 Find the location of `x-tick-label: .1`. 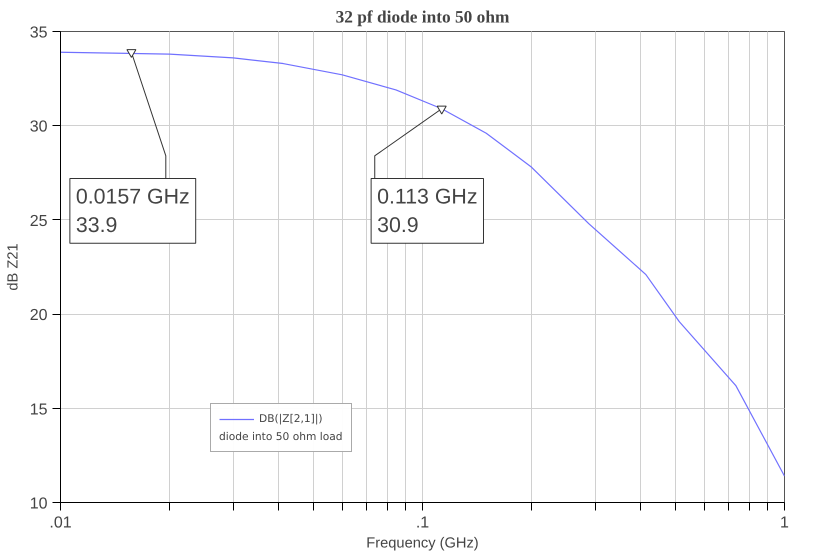

x-tick-label: .1 is located at coordinates (423, 523).